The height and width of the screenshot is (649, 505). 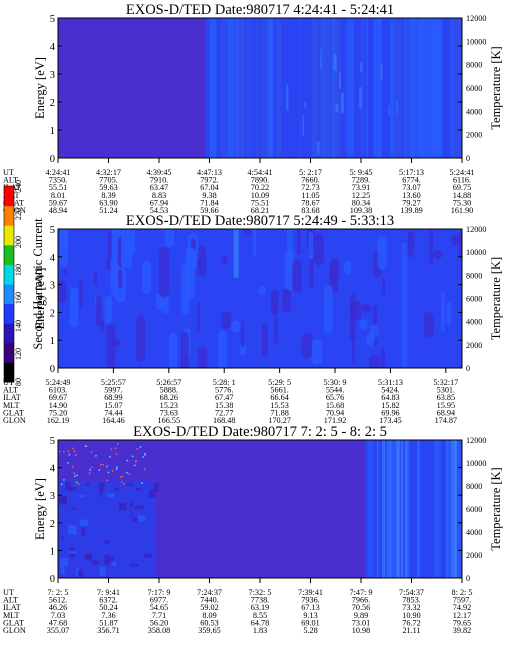 What do you see at coordinates (169, 397) in the screenshot?
I see `row-value: 68.26` at bounding box center [169, 397].